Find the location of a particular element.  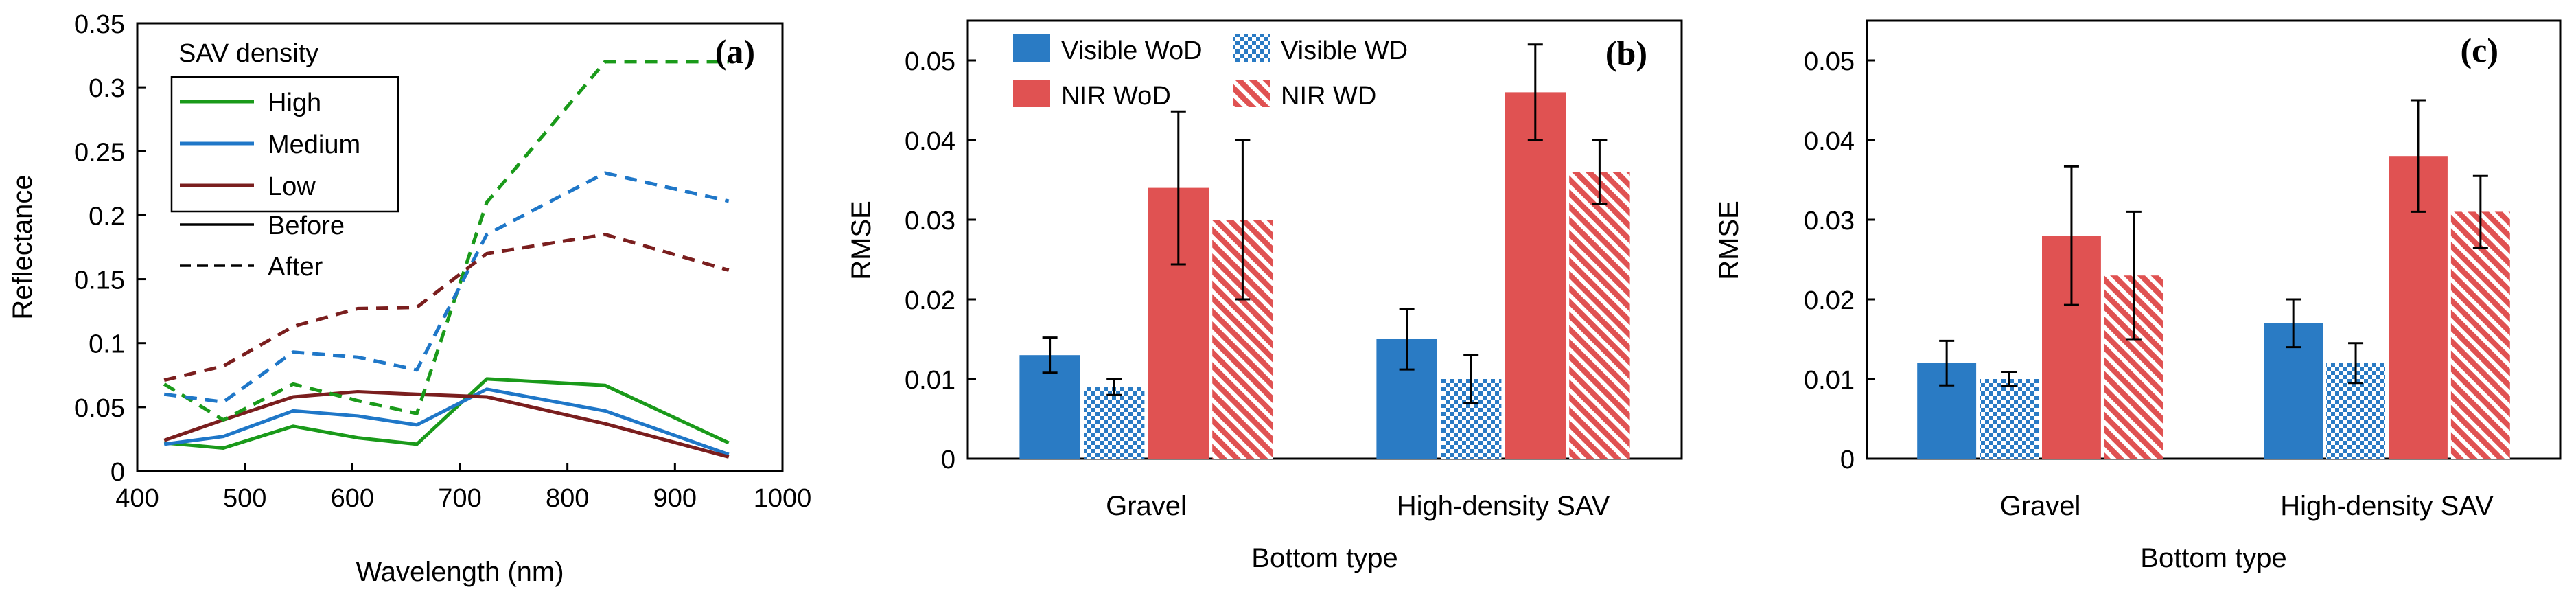

y-tick-label: 0.2 is located at coordinates (107, 216).